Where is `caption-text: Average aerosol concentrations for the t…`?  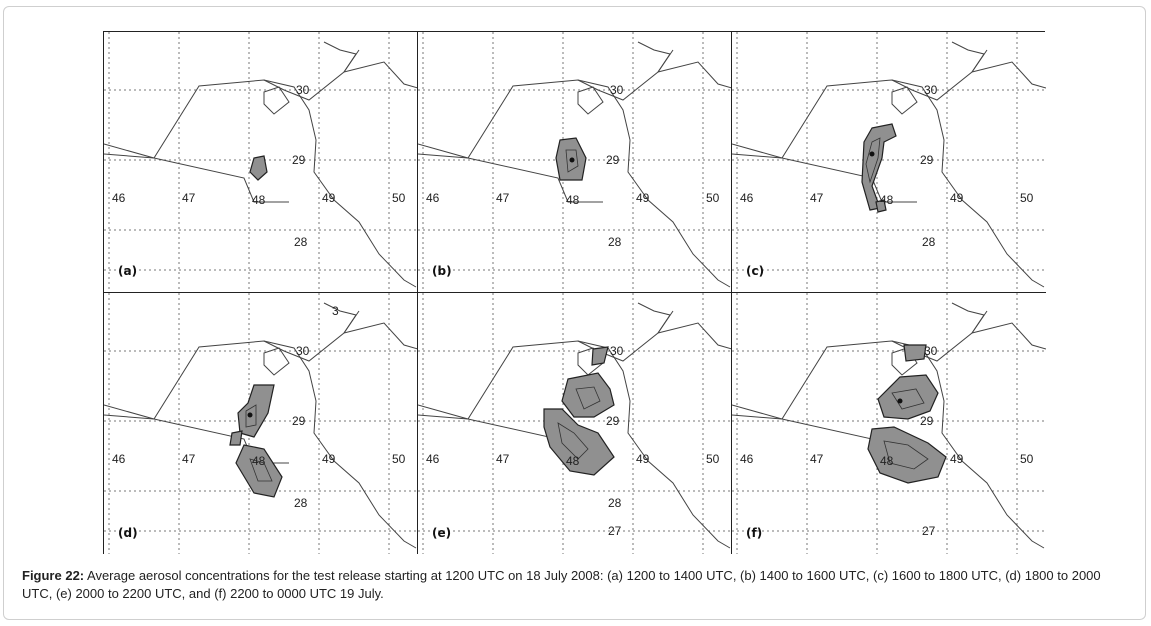
caption-text: Average aerosol concentrations for the t… is located at coordinates (561, 584).